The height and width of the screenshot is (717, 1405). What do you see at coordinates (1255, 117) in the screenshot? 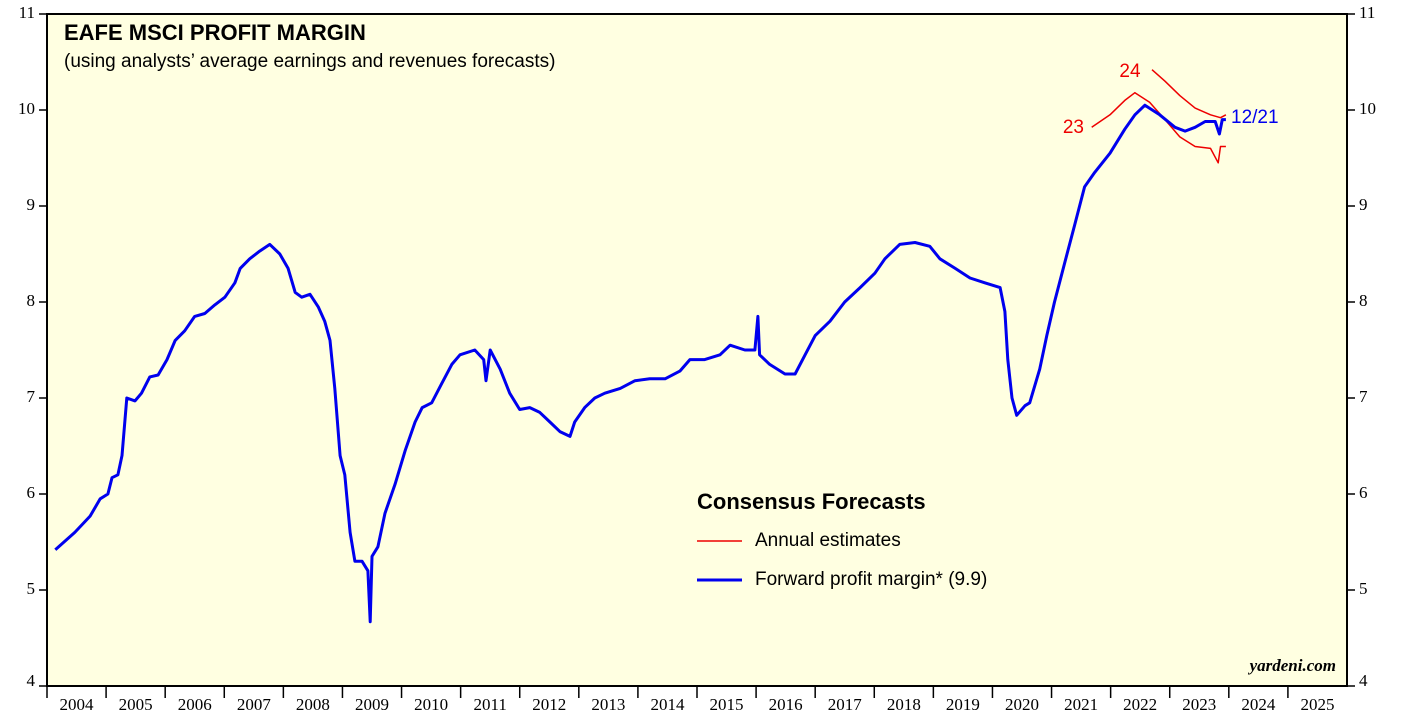
I see `series-label: 12/21` at bounding box center [1255, 117].